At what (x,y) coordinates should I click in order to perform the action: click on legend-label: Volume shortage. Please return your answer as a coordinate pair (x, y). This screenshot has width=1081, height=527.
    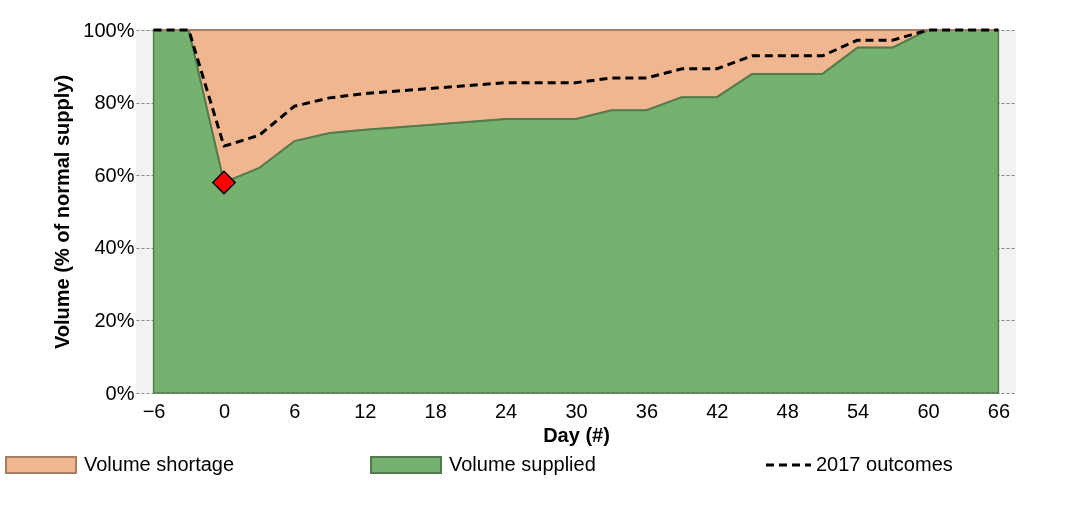
    Looking at the image, I should click on (159, 464).